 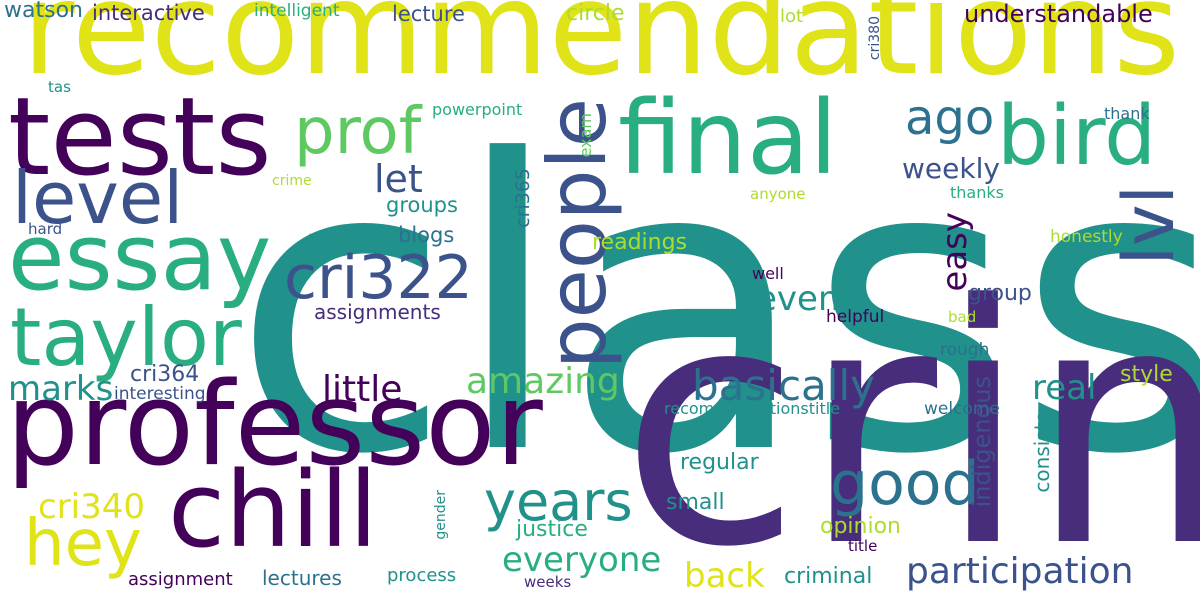 I want to click on word-amazing: amazing, so click(x=543, y=381).